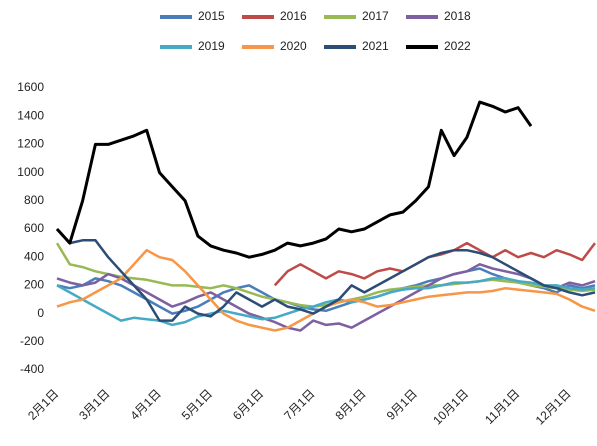  What do you see at coordinates (34, 285) in the screenshot?
I see `y-tick-label: 200` at bounding box center [34, 285].